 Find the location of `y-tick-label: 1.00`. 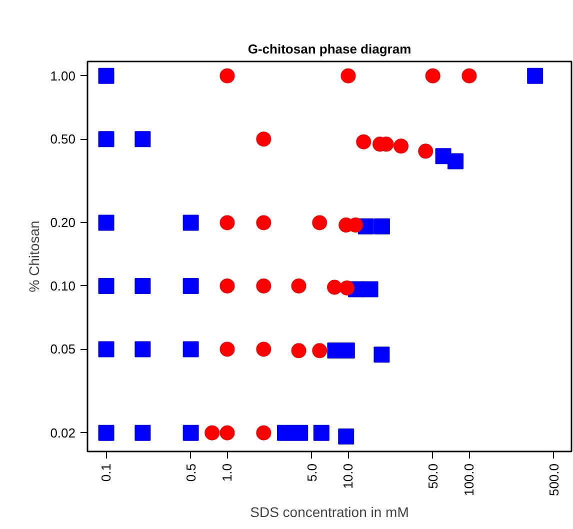

y-tick-label: 1.00 is located at coordinates (63, 76).